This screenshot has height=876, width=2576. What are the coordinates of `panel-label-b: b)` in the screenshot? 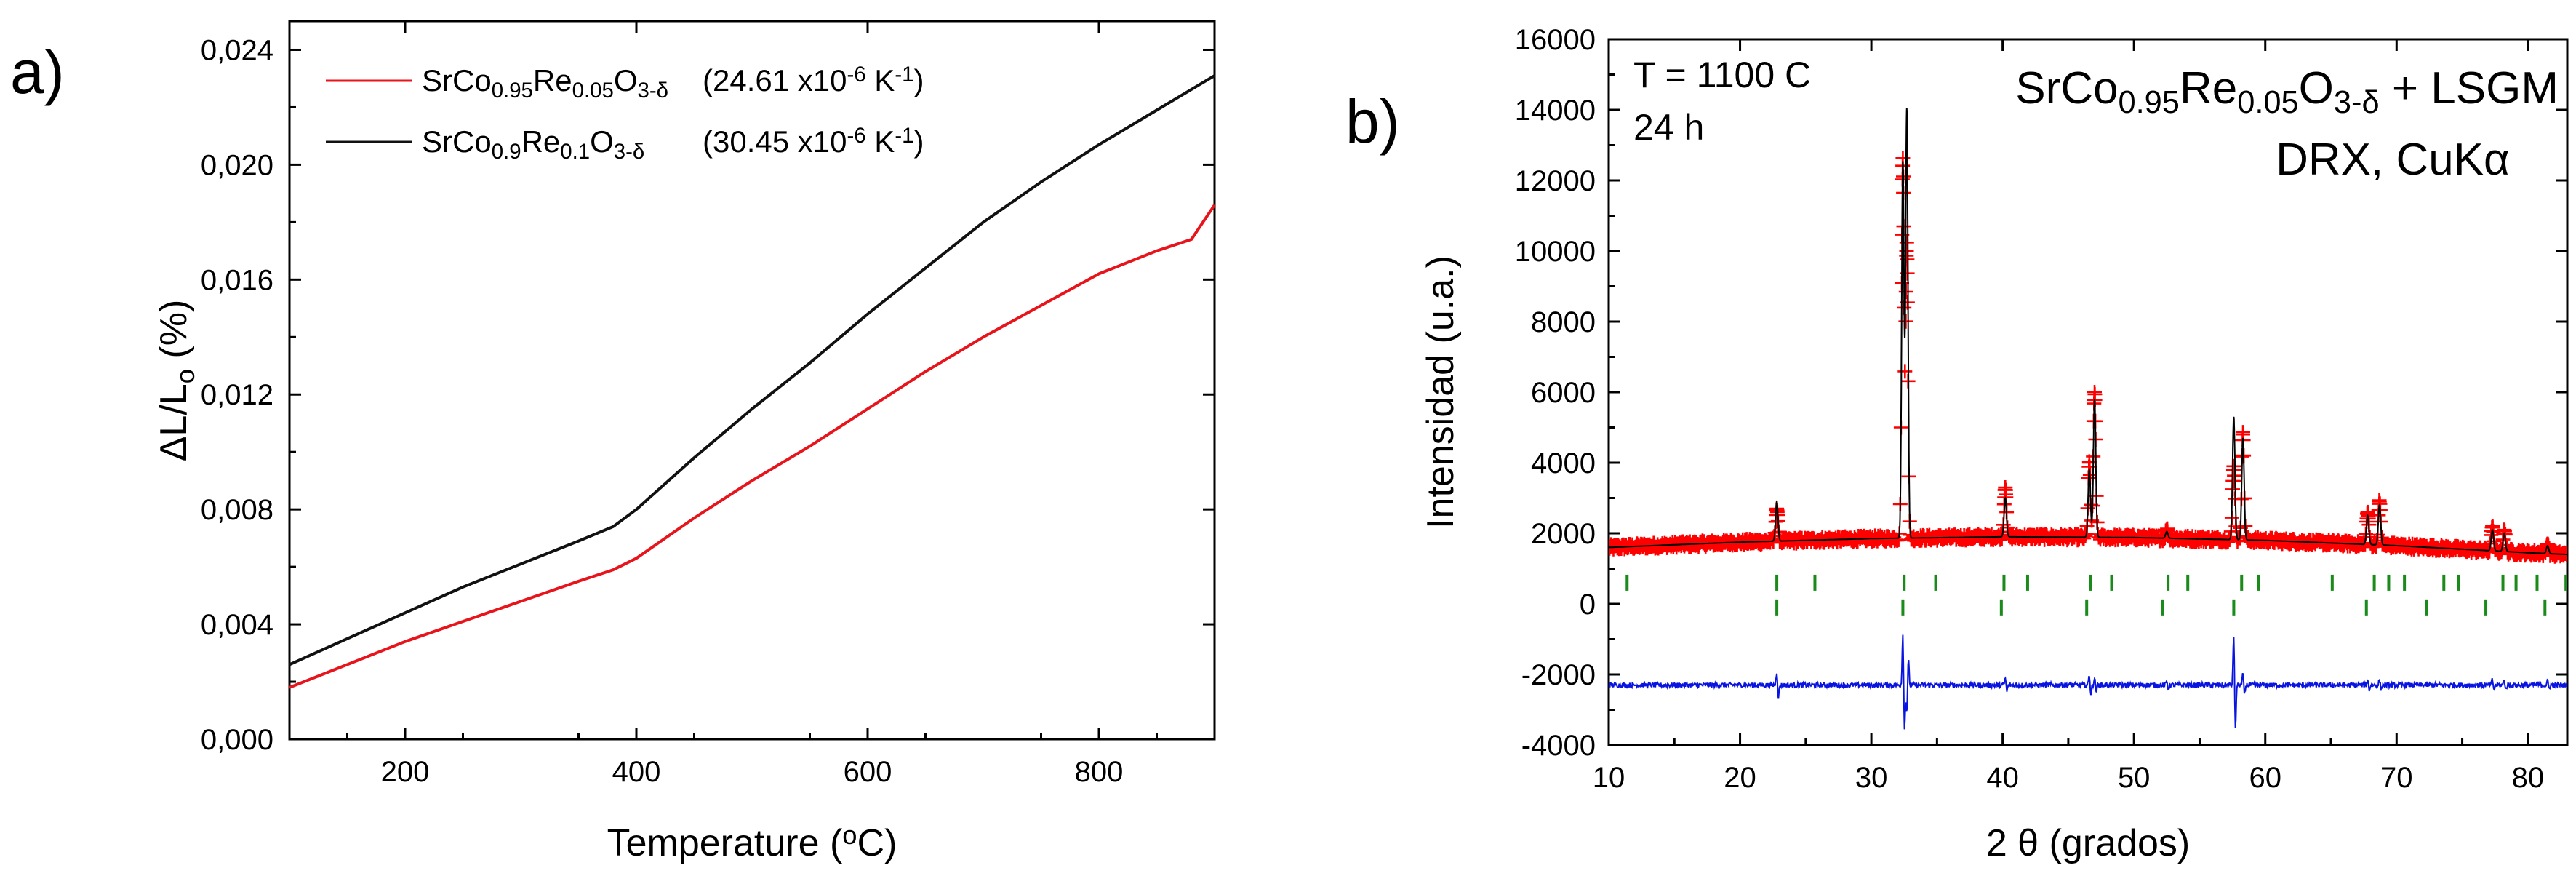 It's located at (1372, 122).